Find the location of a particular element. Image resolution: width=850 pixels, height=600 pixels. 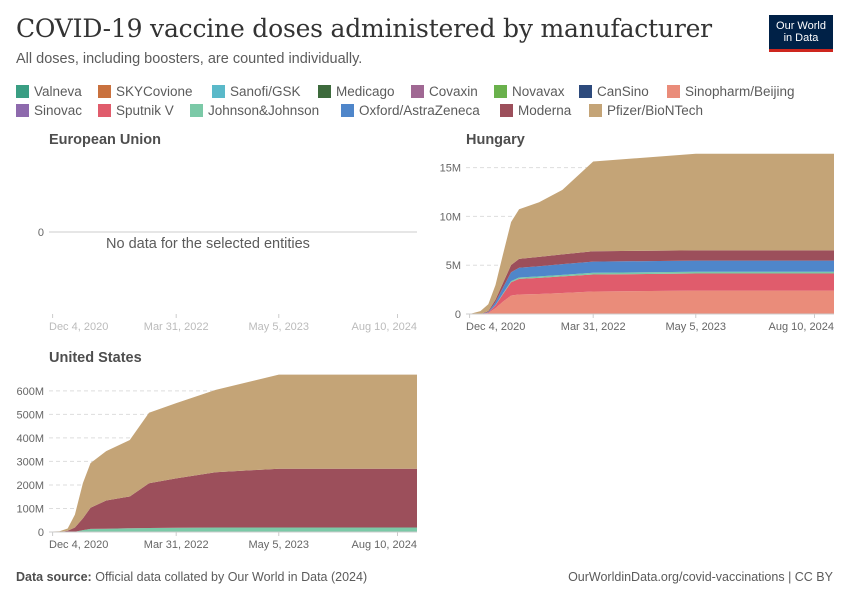

legend-item: CanSino is located at coordinates (614, 91).